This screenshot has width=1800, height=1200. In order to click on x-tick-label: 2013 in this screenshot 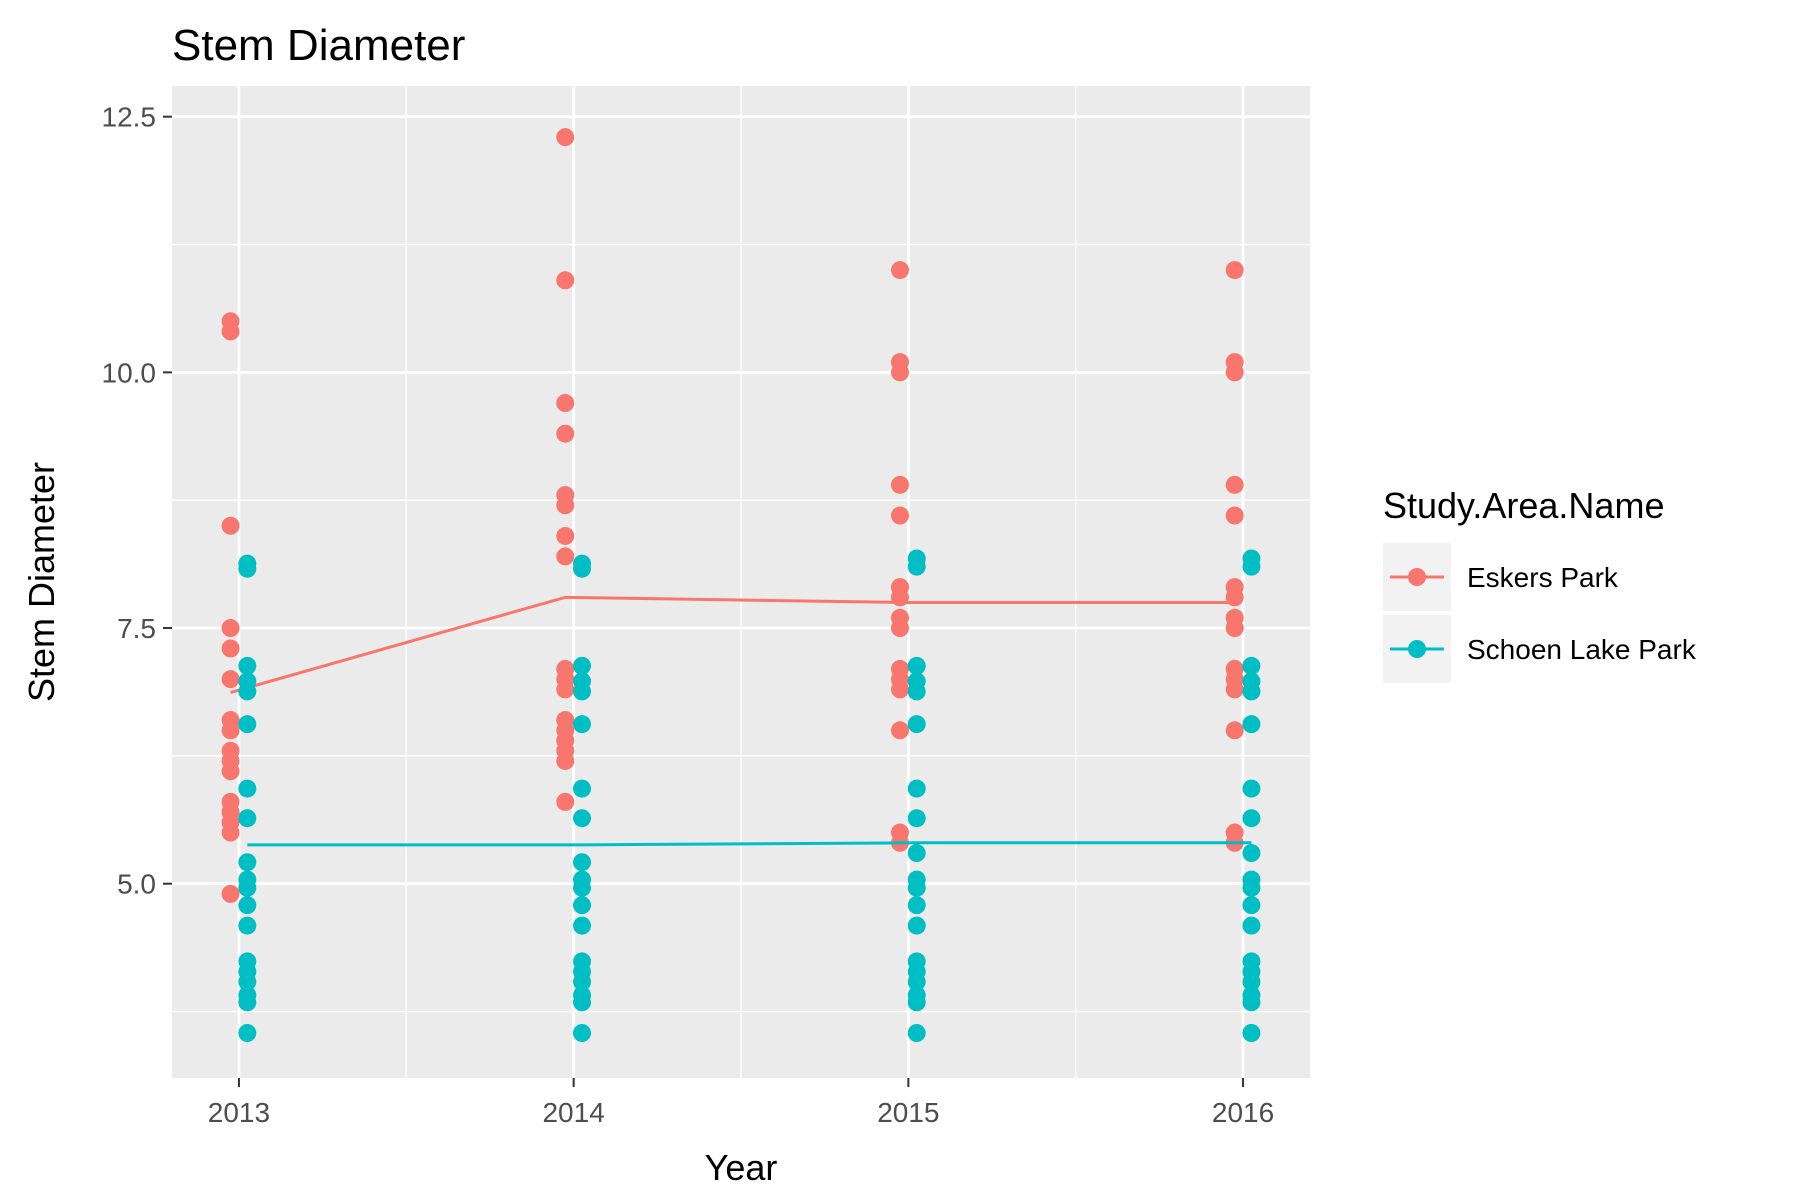, I will do `click(239, 1112)`.